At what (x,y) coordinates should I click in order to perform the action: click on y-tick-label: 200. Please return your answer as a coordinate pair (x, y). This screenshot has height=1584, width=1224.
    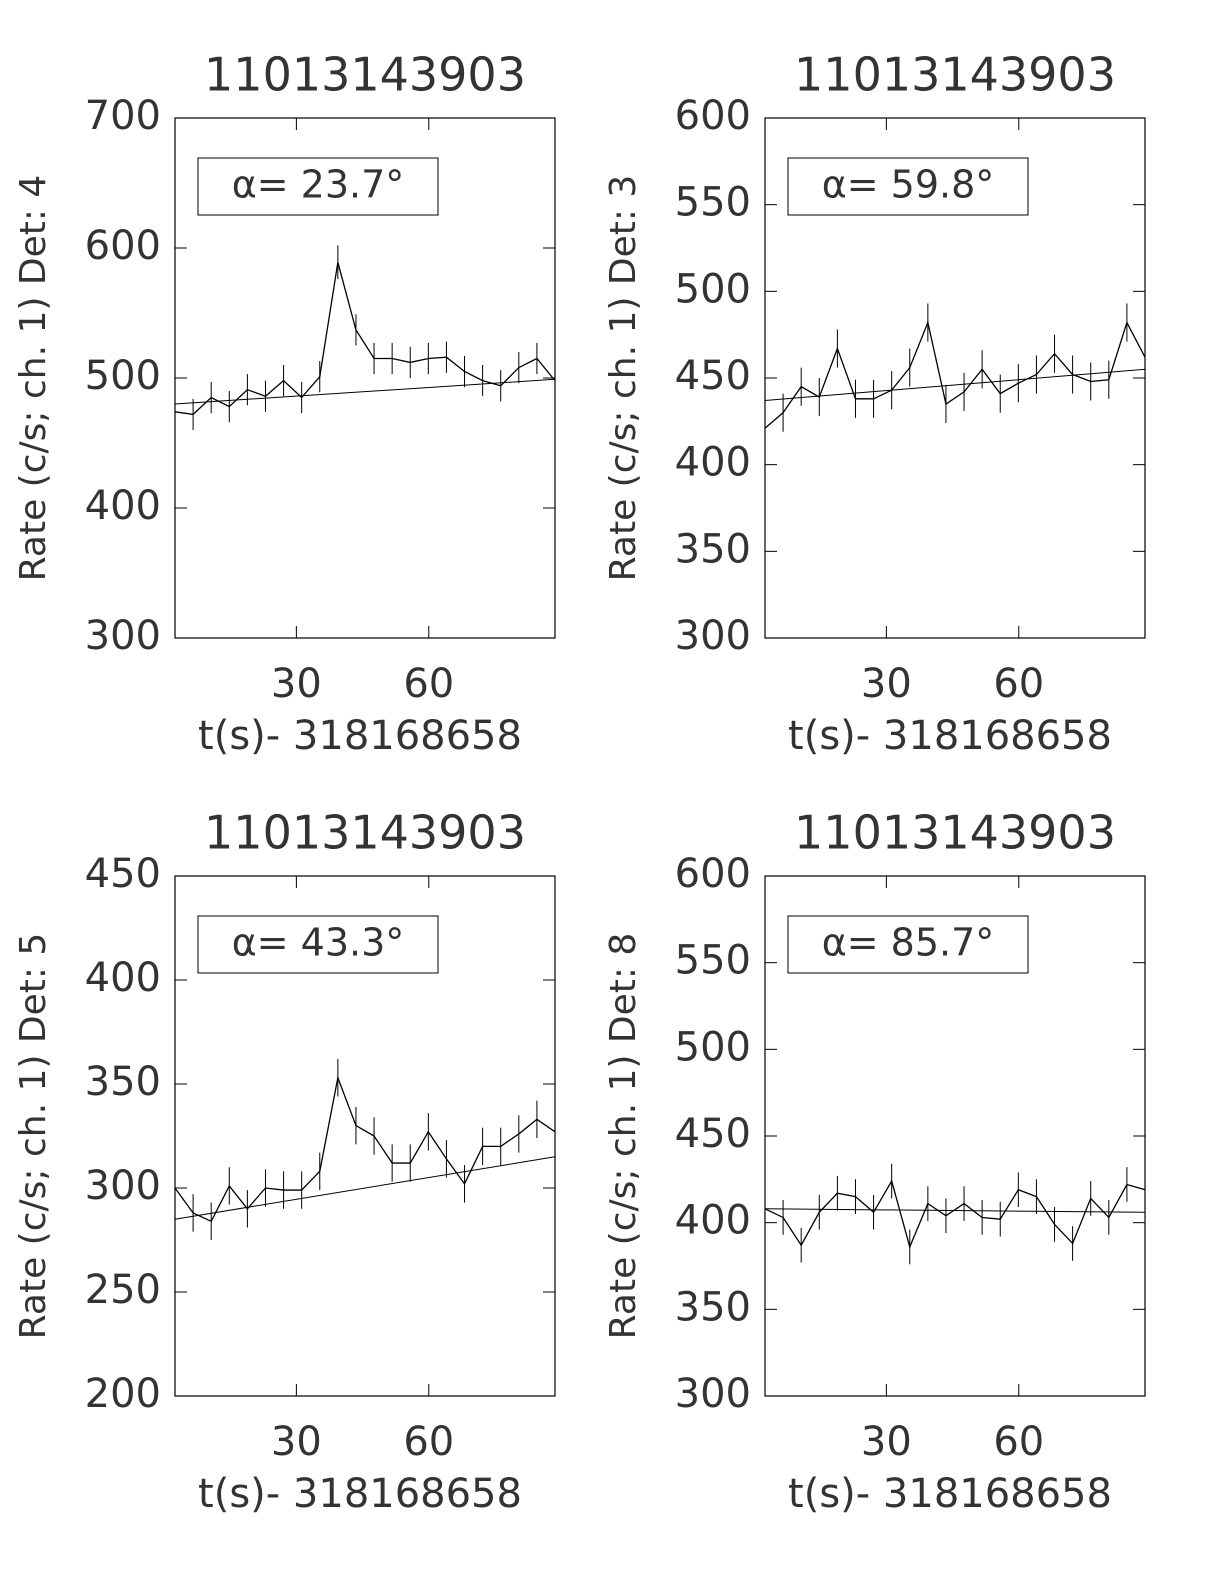
    Looking at the image, I should click on (123, 1394).